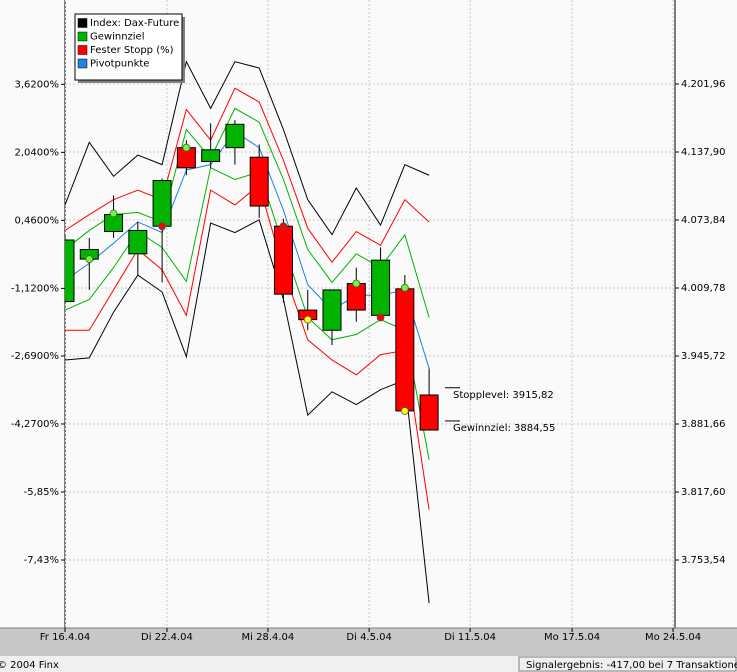  Describe the element at coordinates (35, 356) in the screenshot. I see `y2-tick-label: -2,6900%` at that location.